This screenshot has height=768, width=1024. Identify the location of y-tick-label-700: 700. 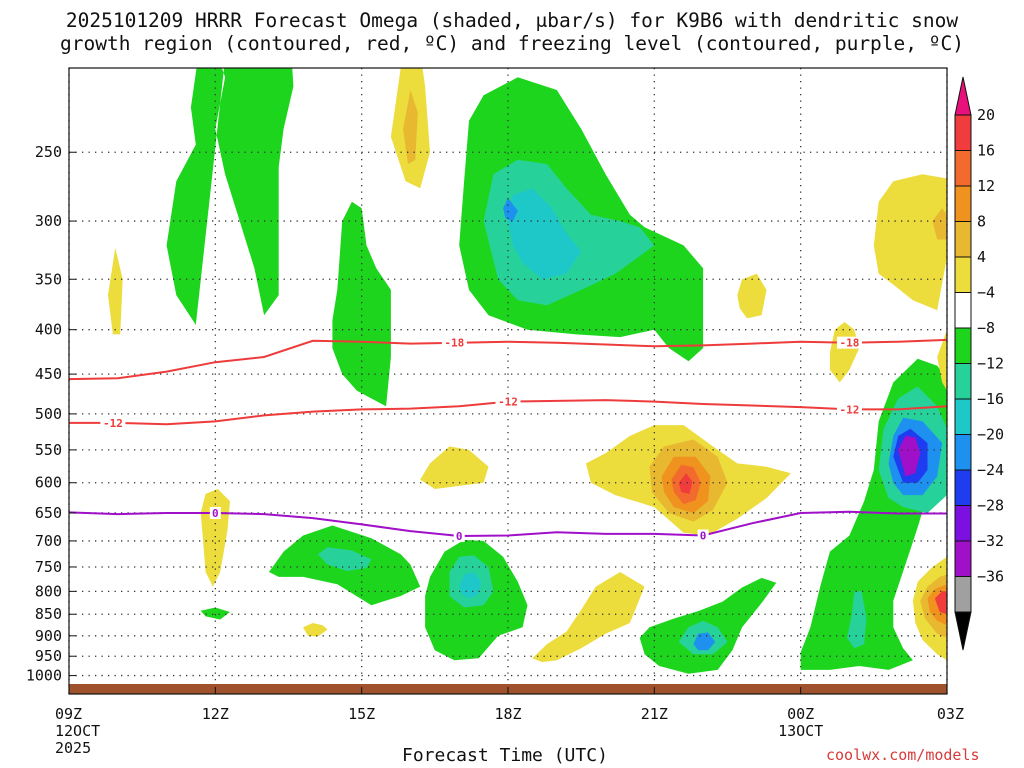
(48, 541).